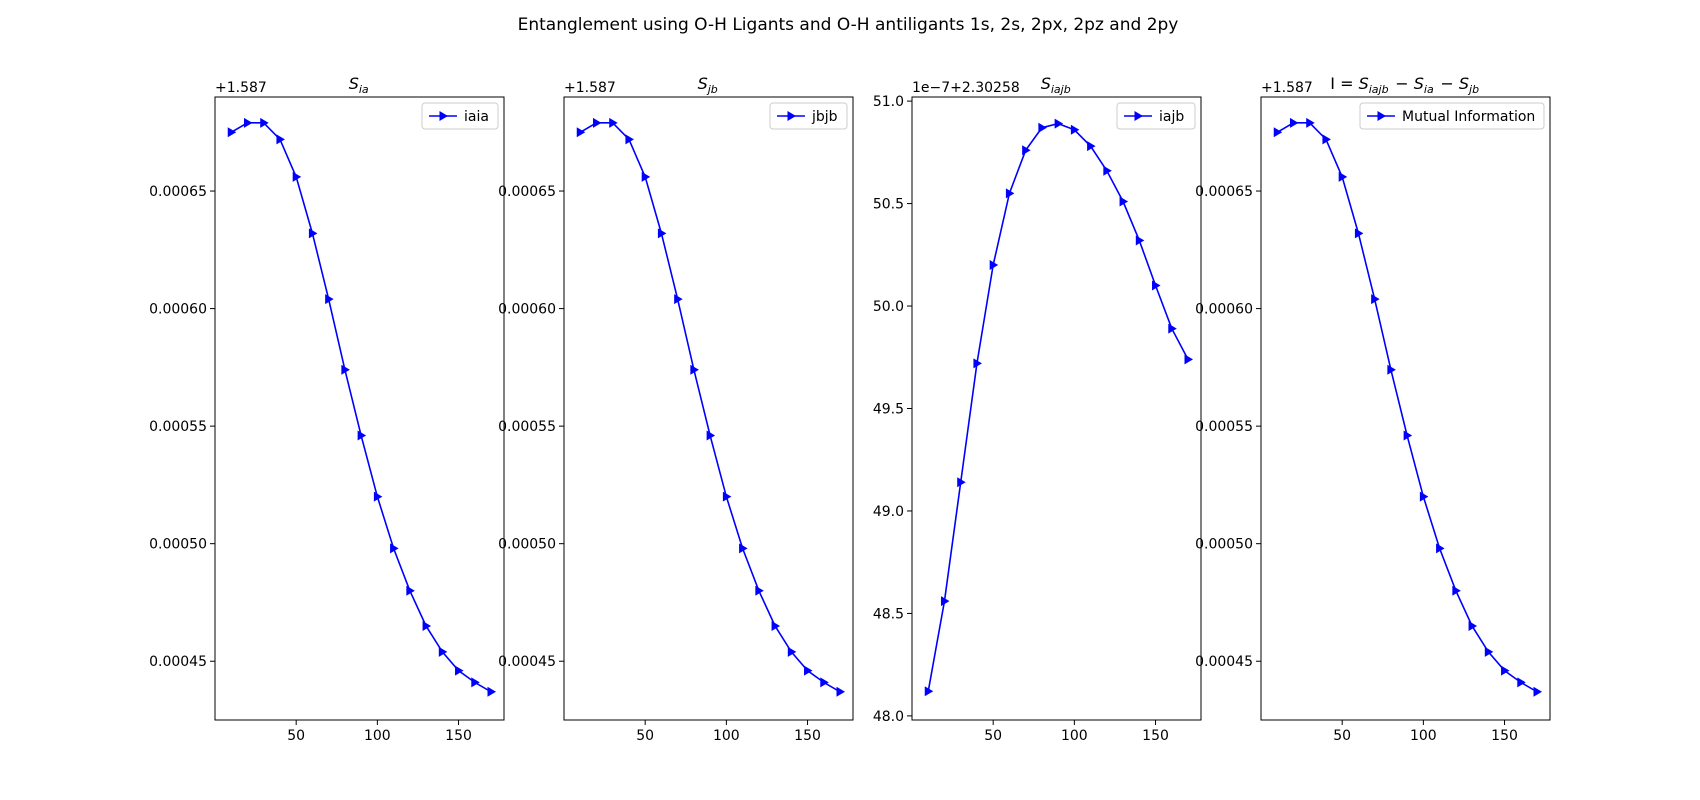  What do you see at coordinates (888, 512) in the screenshot?
I see `y-tick-label: 49.0` at bounding box center [888, 512].